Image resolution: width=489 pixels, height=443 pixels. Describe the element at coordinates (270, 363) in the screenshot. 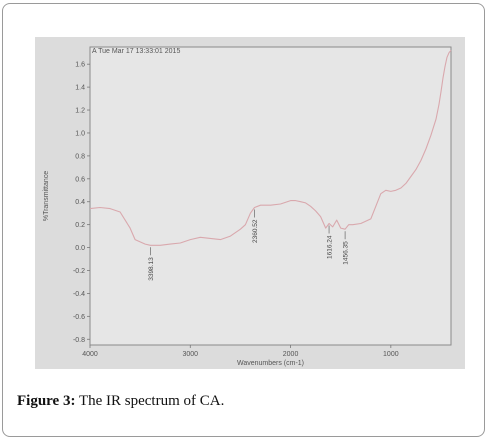

I see `x-axis-label: Wavenumbers (cm-1)` at that location.